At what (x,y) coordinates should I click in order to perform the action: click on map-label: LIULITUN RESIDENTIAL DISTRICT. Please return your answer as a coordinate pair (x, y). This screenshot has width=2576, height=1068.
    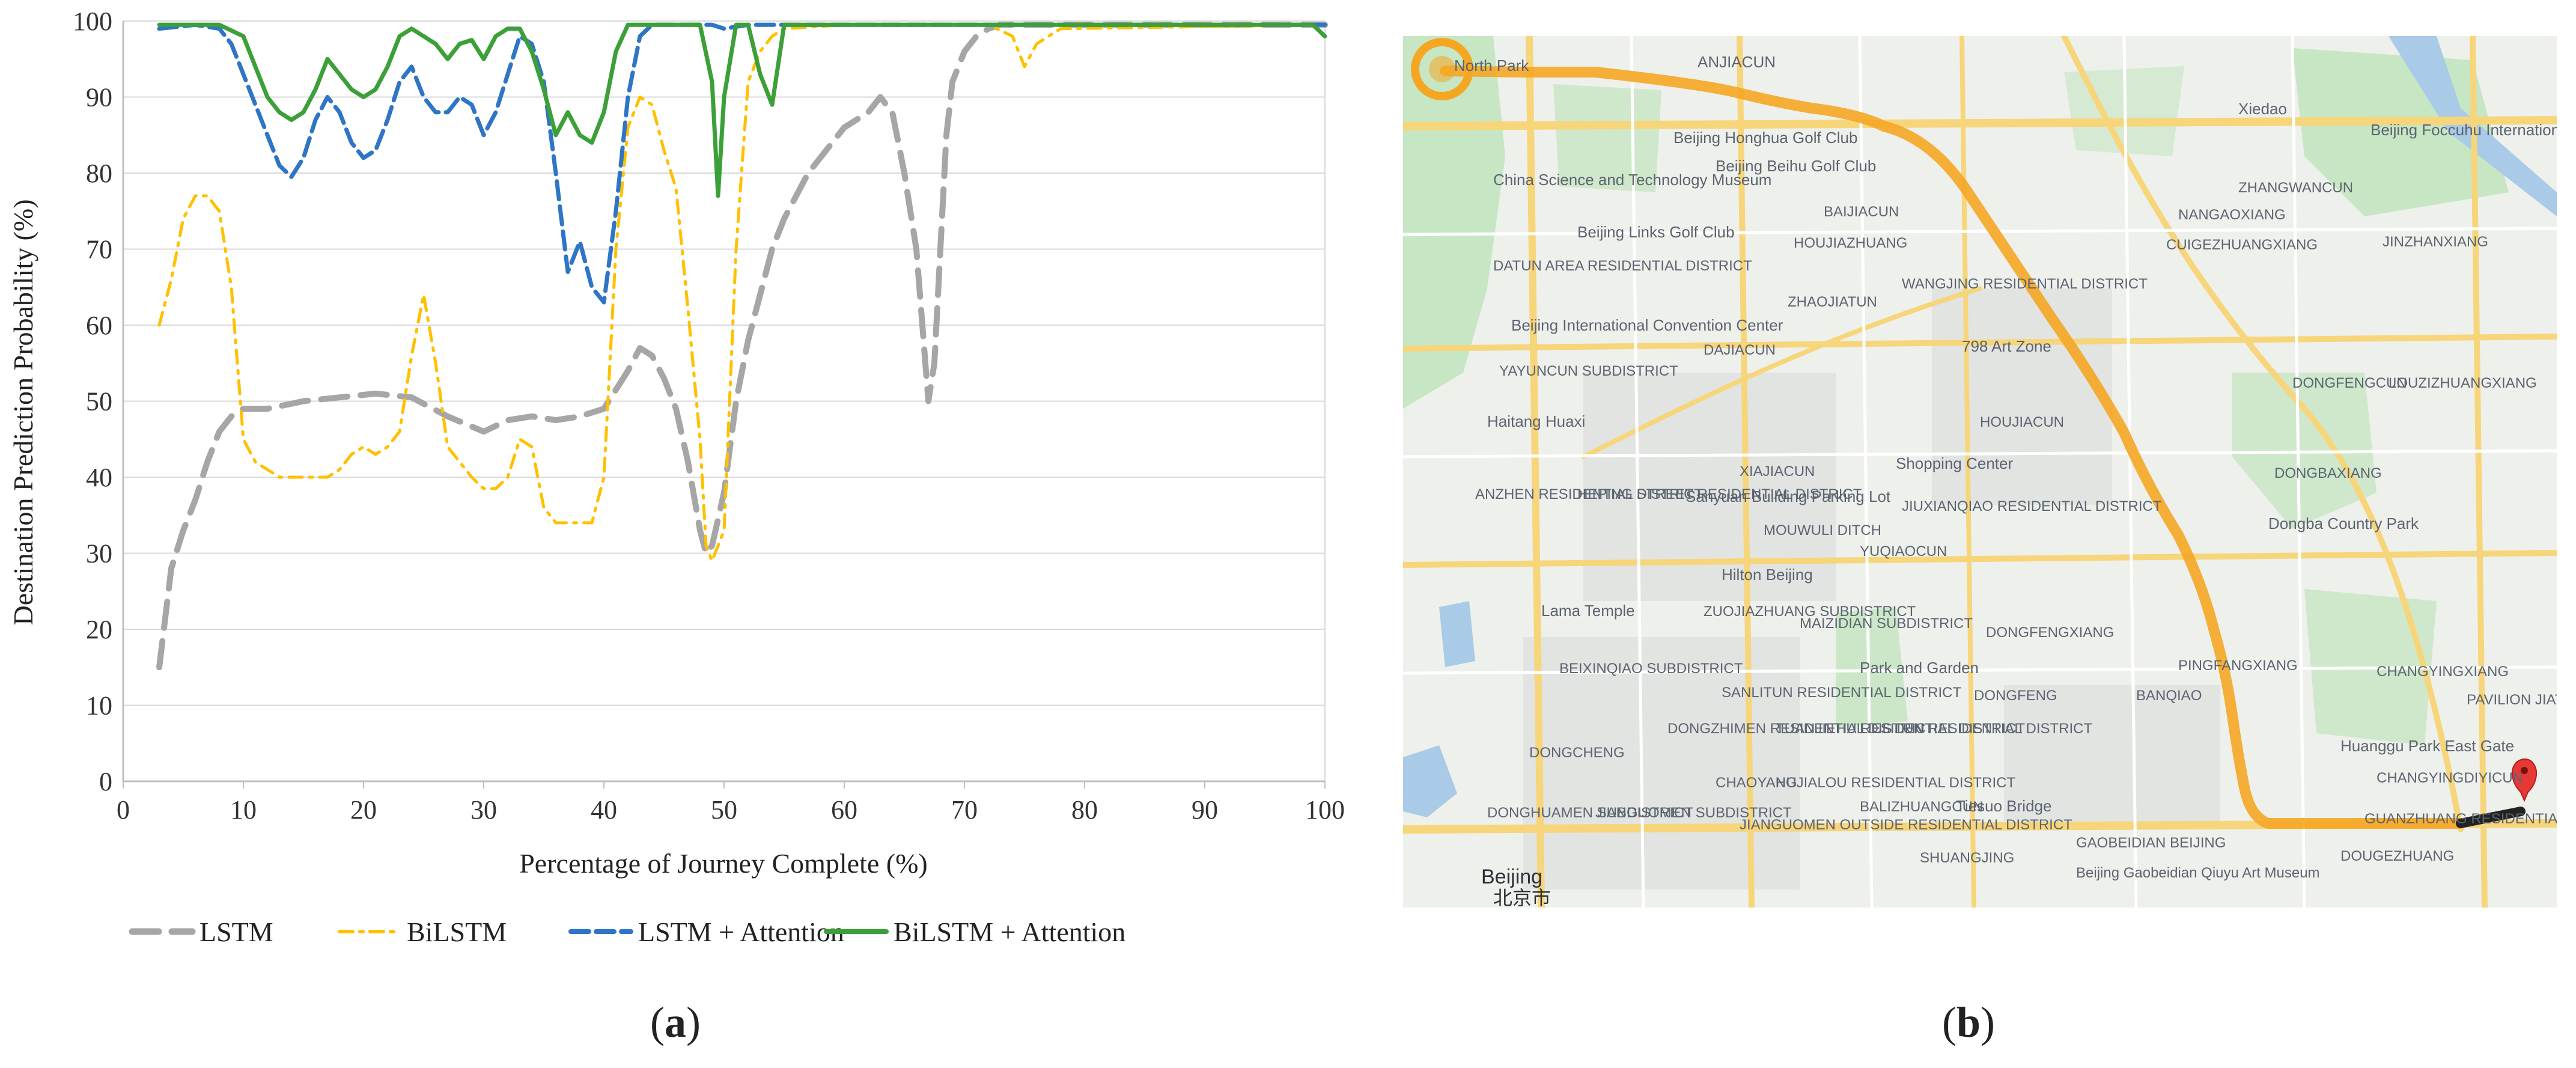
    Looking at the image, I should click on (1976, 729).